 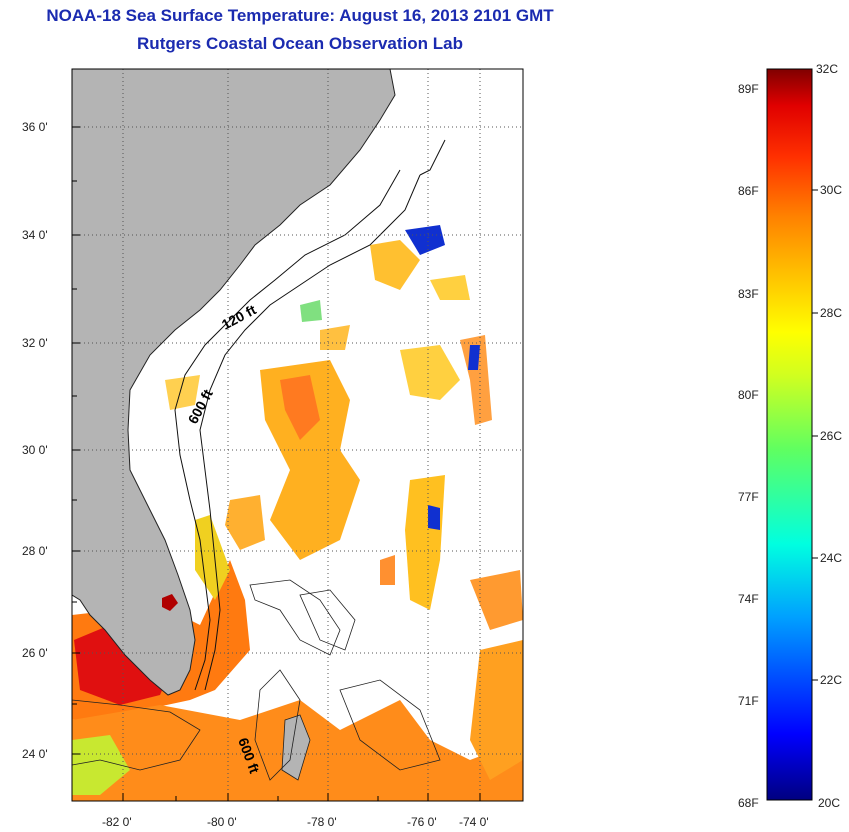 I want to click on colorbar-c-label: 32C, so click(x=827, y=69).